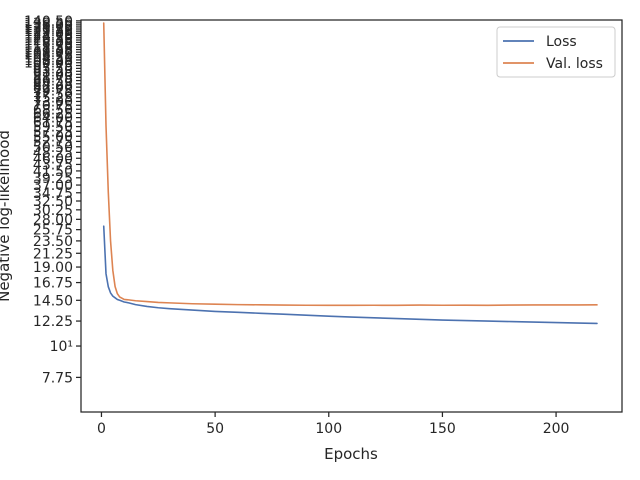  Describe the element at coordinates (53, 92) in the screenshot. I see `y-tick-label: 79.75` at that location.